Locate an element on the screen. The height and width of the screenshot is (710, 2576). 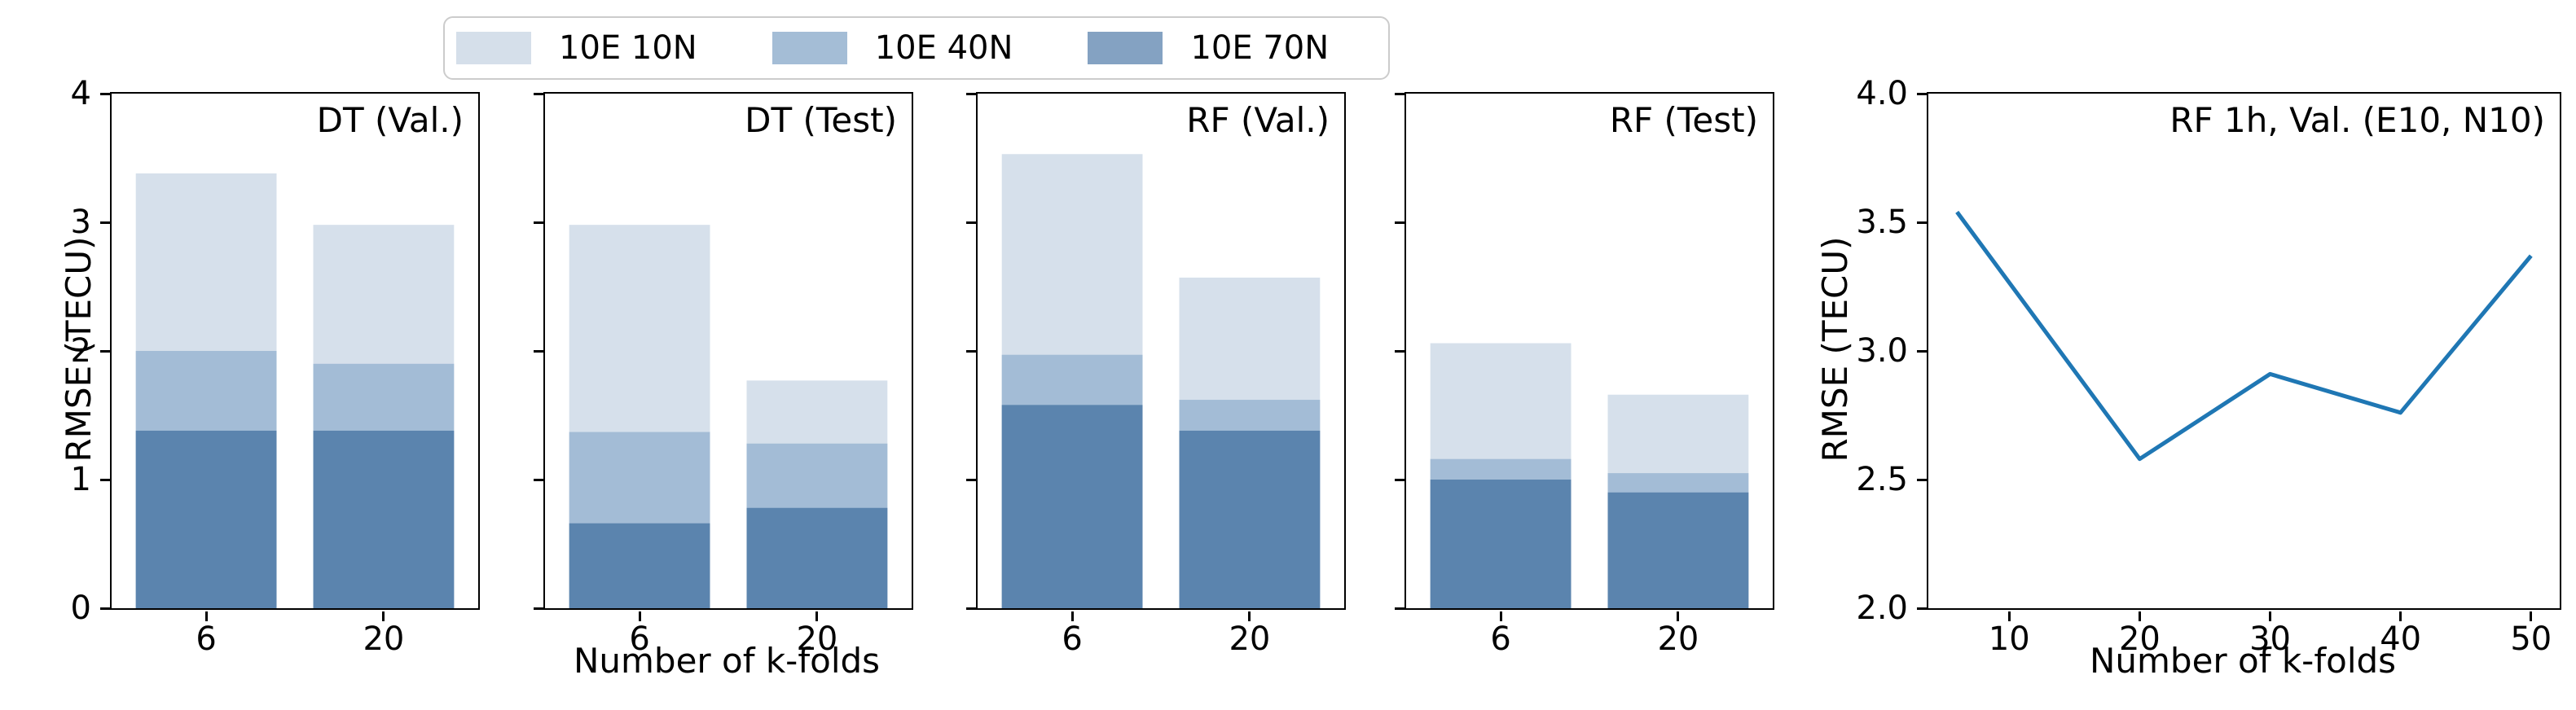
legend-label-10e-10n: 10E 10N is located at coordinates (628, 48).